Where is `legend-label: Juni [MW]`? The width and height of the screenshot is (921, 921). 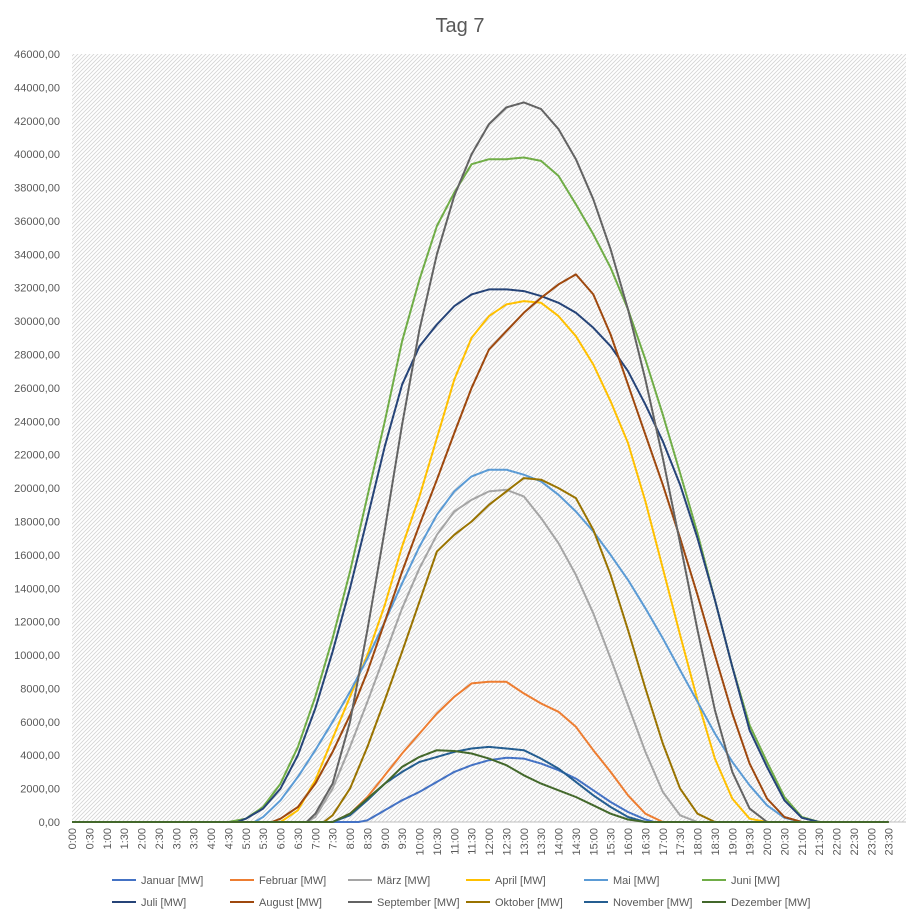
legend-label: Juni [MW] is located at coordinates (755, 881).